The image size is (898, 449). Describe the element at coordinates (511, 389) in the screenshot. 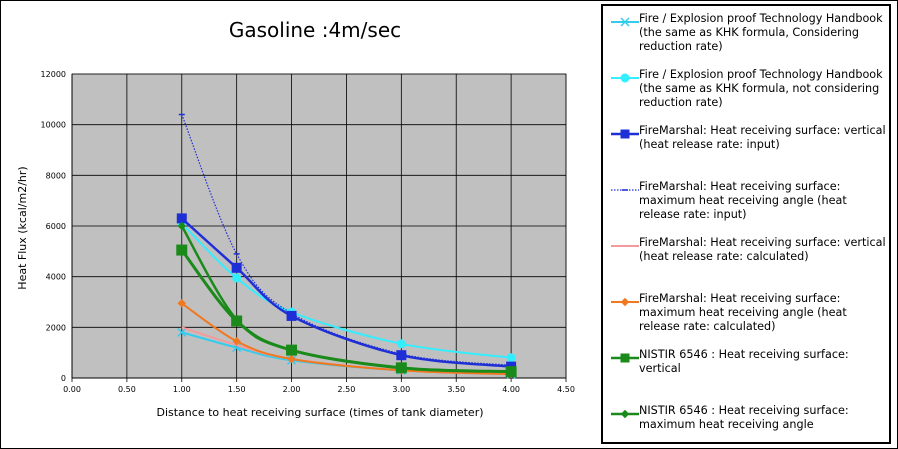

I see `x-tick-label: 4.00` at that location.